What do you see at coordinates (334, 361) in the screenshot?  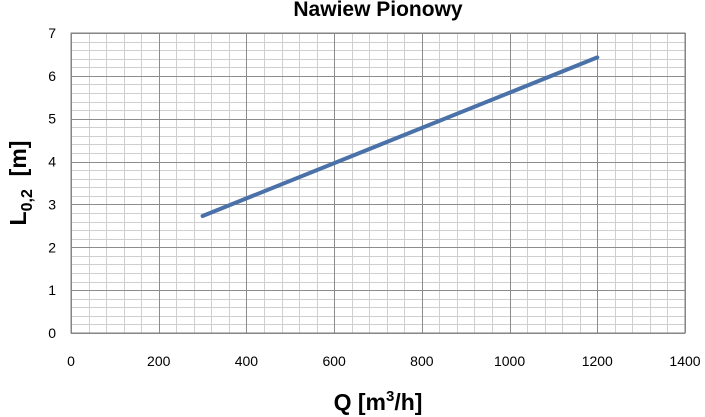 I see `x-tick-label: 600` at bounding box center [334, 361].